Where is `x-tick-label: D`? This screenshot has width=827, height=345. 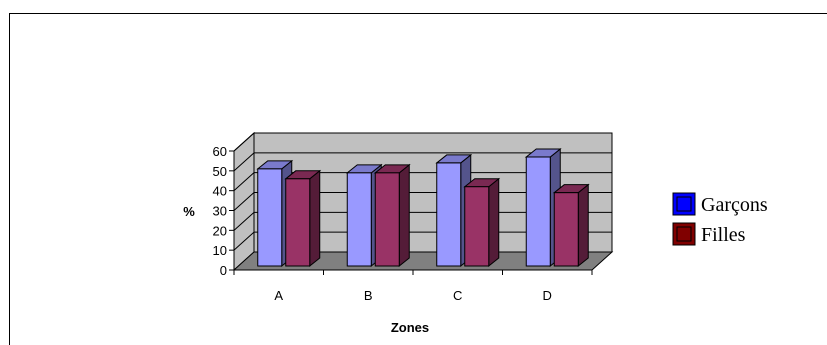 x-tick-label: D is located at coordinates (547, 295).